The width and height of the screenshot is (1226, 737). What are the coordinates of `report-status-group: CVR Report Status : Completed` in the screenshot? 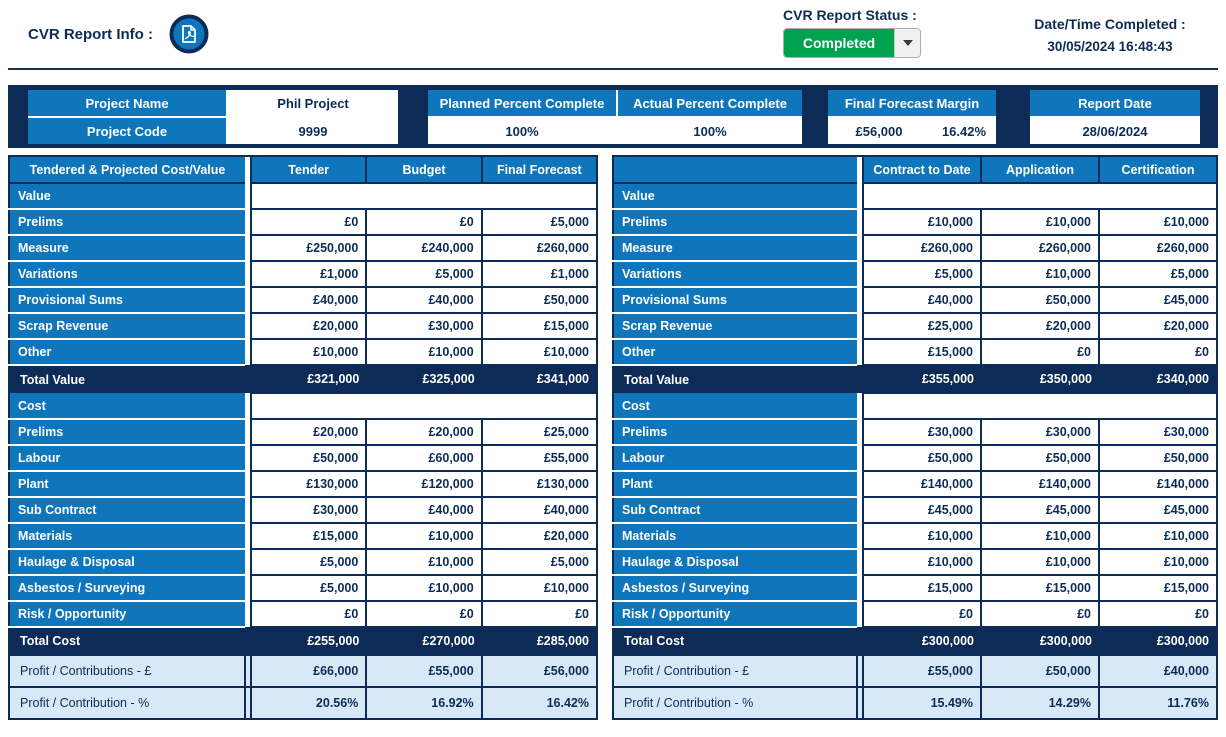 It's located at (852, 32).